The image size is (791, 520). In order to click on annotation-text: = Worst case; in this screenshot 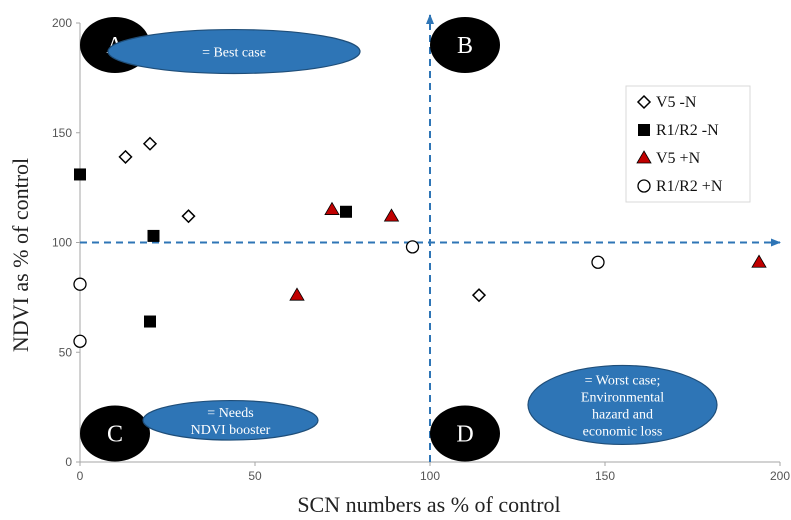, I will do `click(623, 380)`.